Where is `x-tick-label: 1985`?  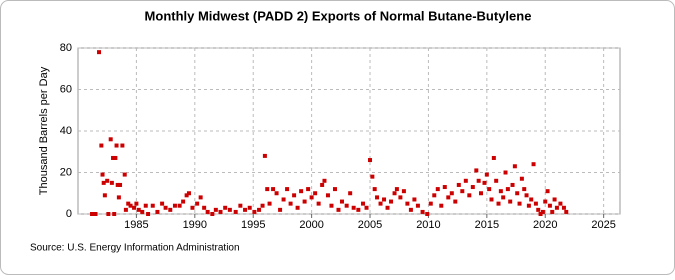 x-tick-label: 1985 is located at coordinates (136, 225).